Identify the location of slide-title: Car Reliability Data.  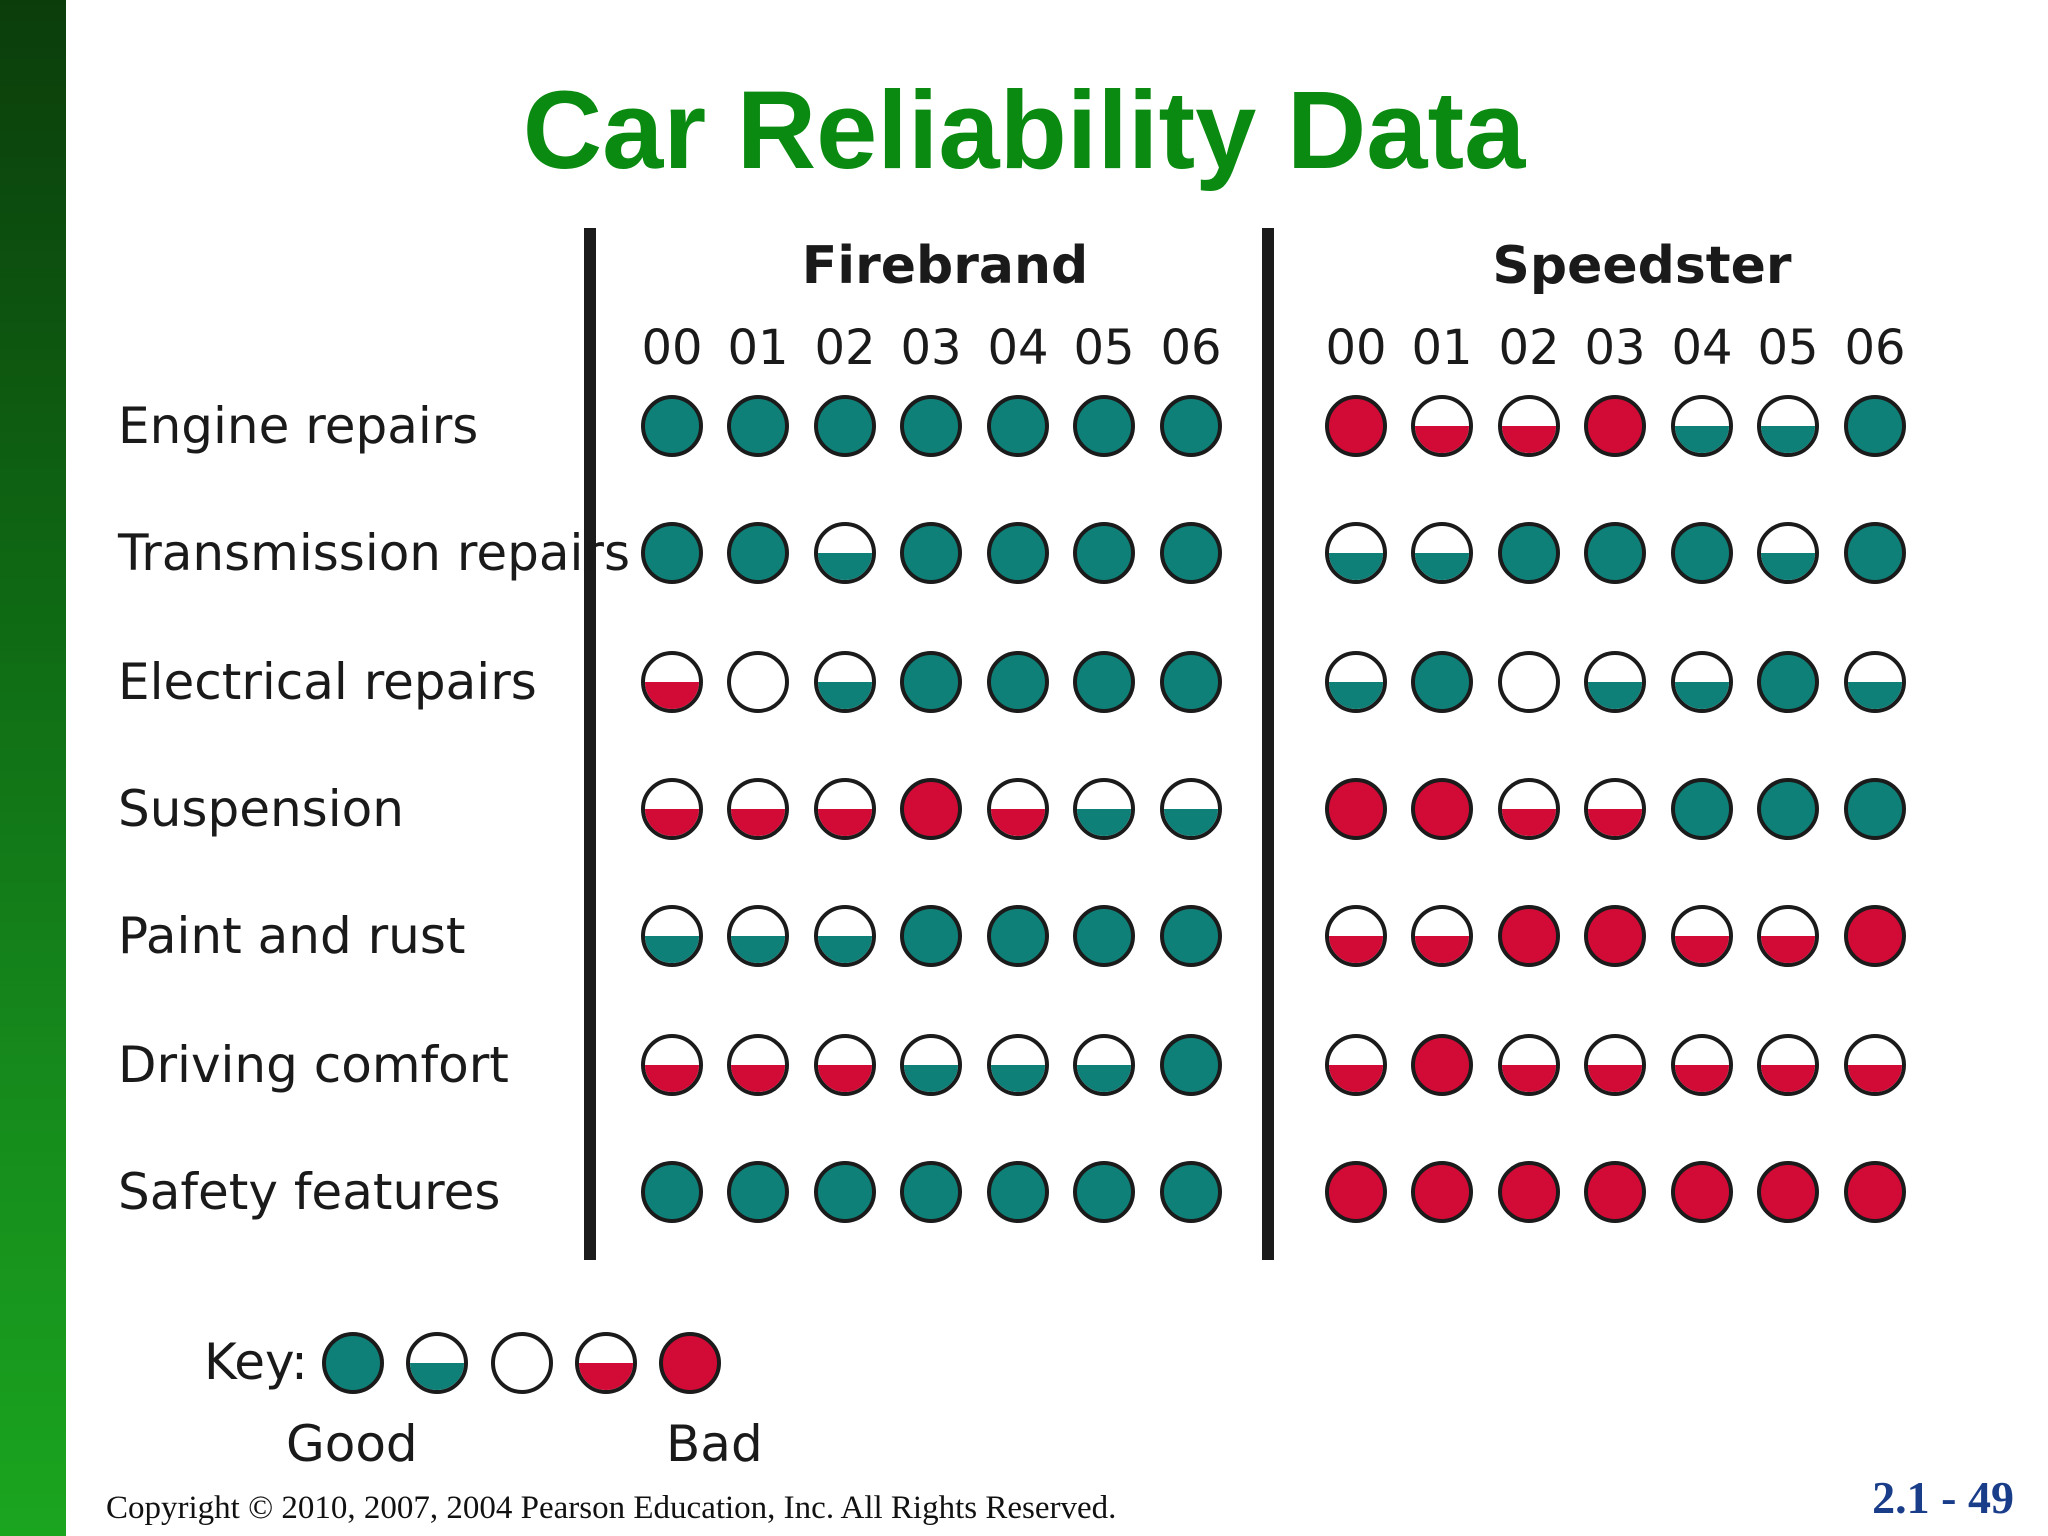
(1024, 130).